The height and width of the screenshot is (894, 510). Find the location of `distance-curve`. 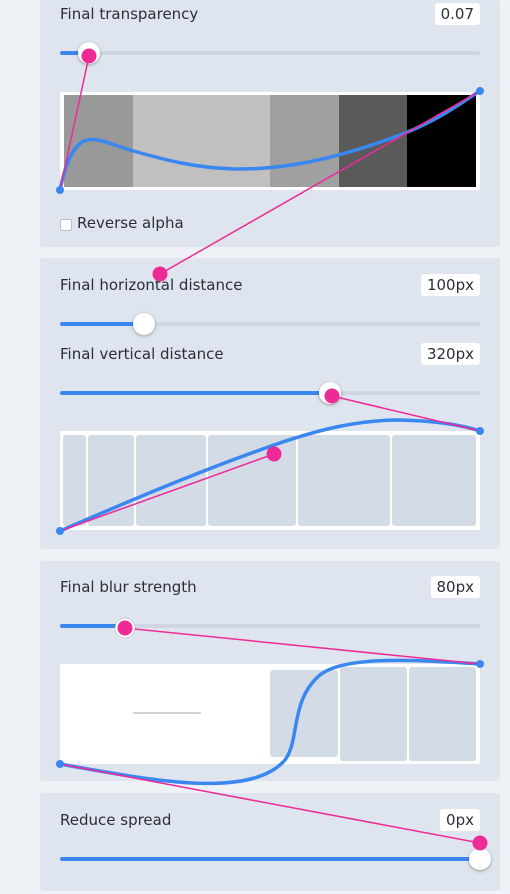

distance-curve is located at coordinates (270, 475).